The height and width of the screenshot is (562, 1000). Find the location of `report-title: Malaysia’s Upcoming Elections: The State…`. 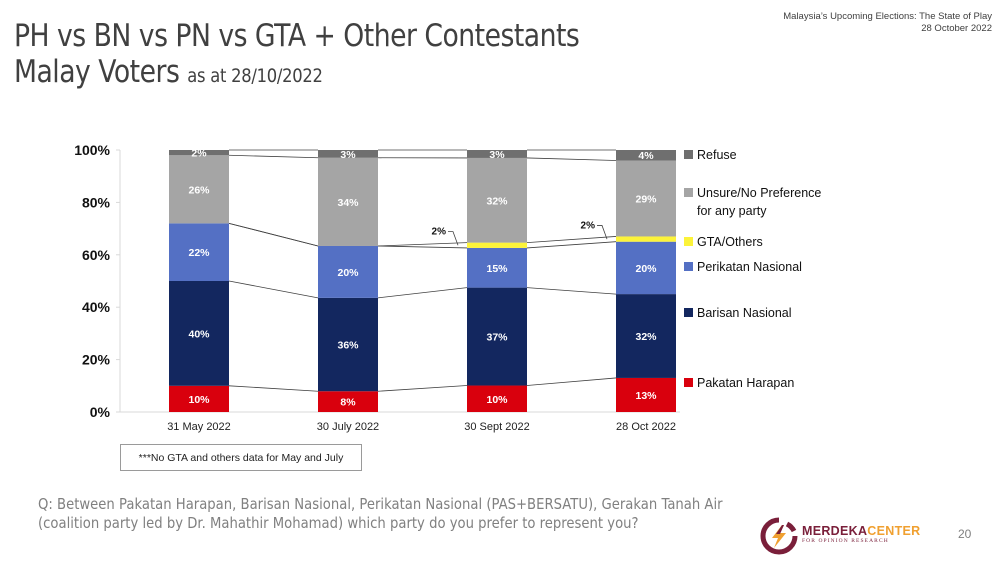

report-title: Malaysia’s Upcoming Elections: The State… is located at coordinates (887, 16).